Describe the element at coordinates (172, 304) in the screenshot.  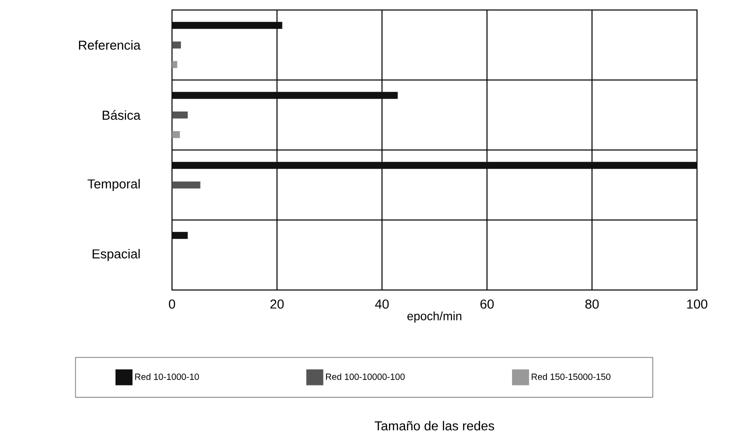
I see `x-tick-label: 0` at that location.